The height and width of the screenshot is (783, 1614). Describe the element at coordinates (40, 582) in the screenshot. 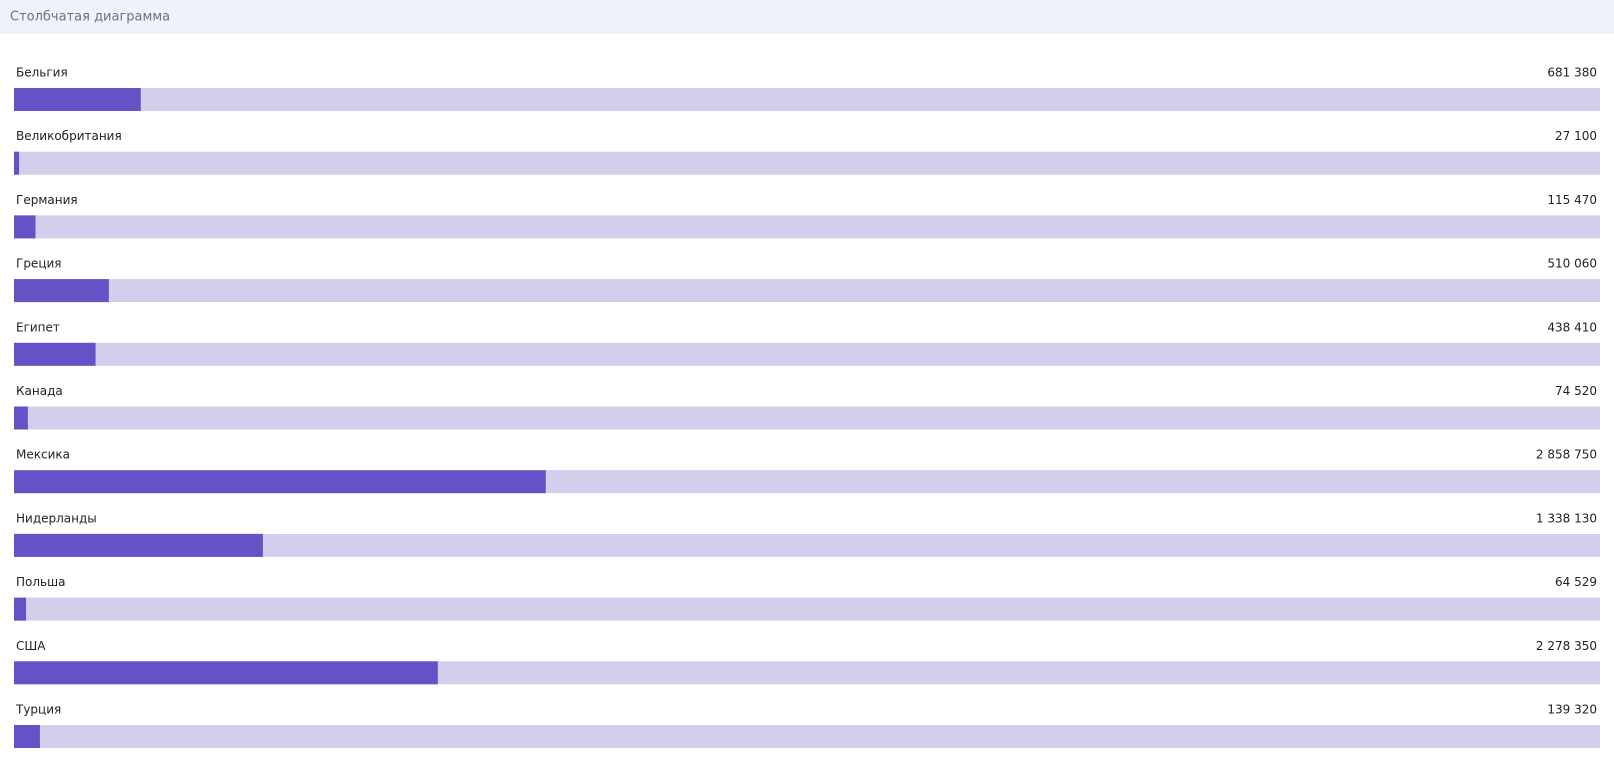

I see `category-label: Польша` at that location.